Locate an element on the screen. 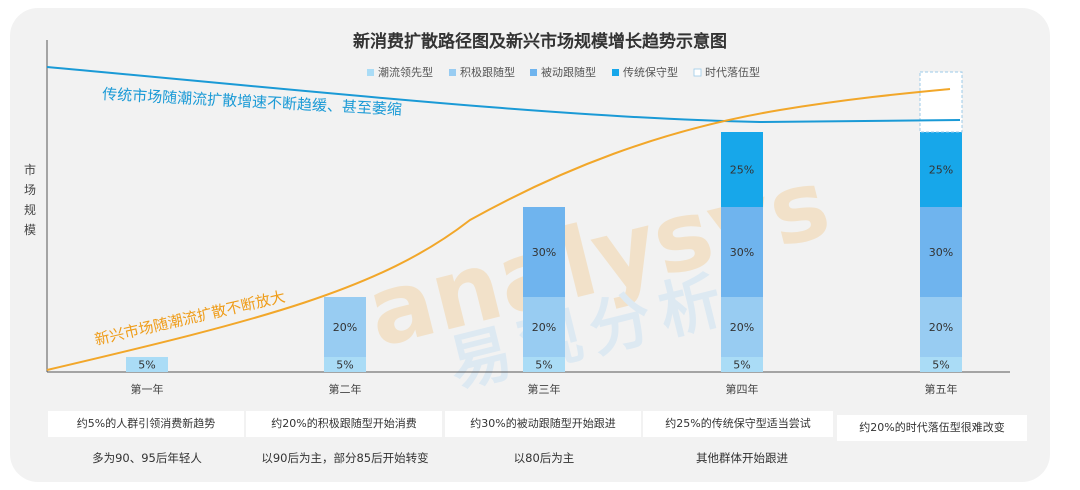 Image resolution: width=1080 pixels, height=490 pixels. traditional-market-curve is located at coordinates (503, 95).